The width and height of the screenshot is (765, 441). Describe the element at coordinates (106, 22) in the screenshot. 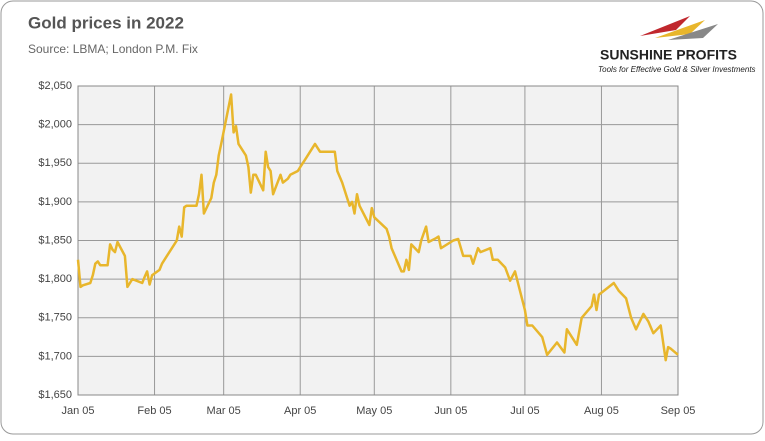

I see `chart-title: Gold prices in 2022` at that location.